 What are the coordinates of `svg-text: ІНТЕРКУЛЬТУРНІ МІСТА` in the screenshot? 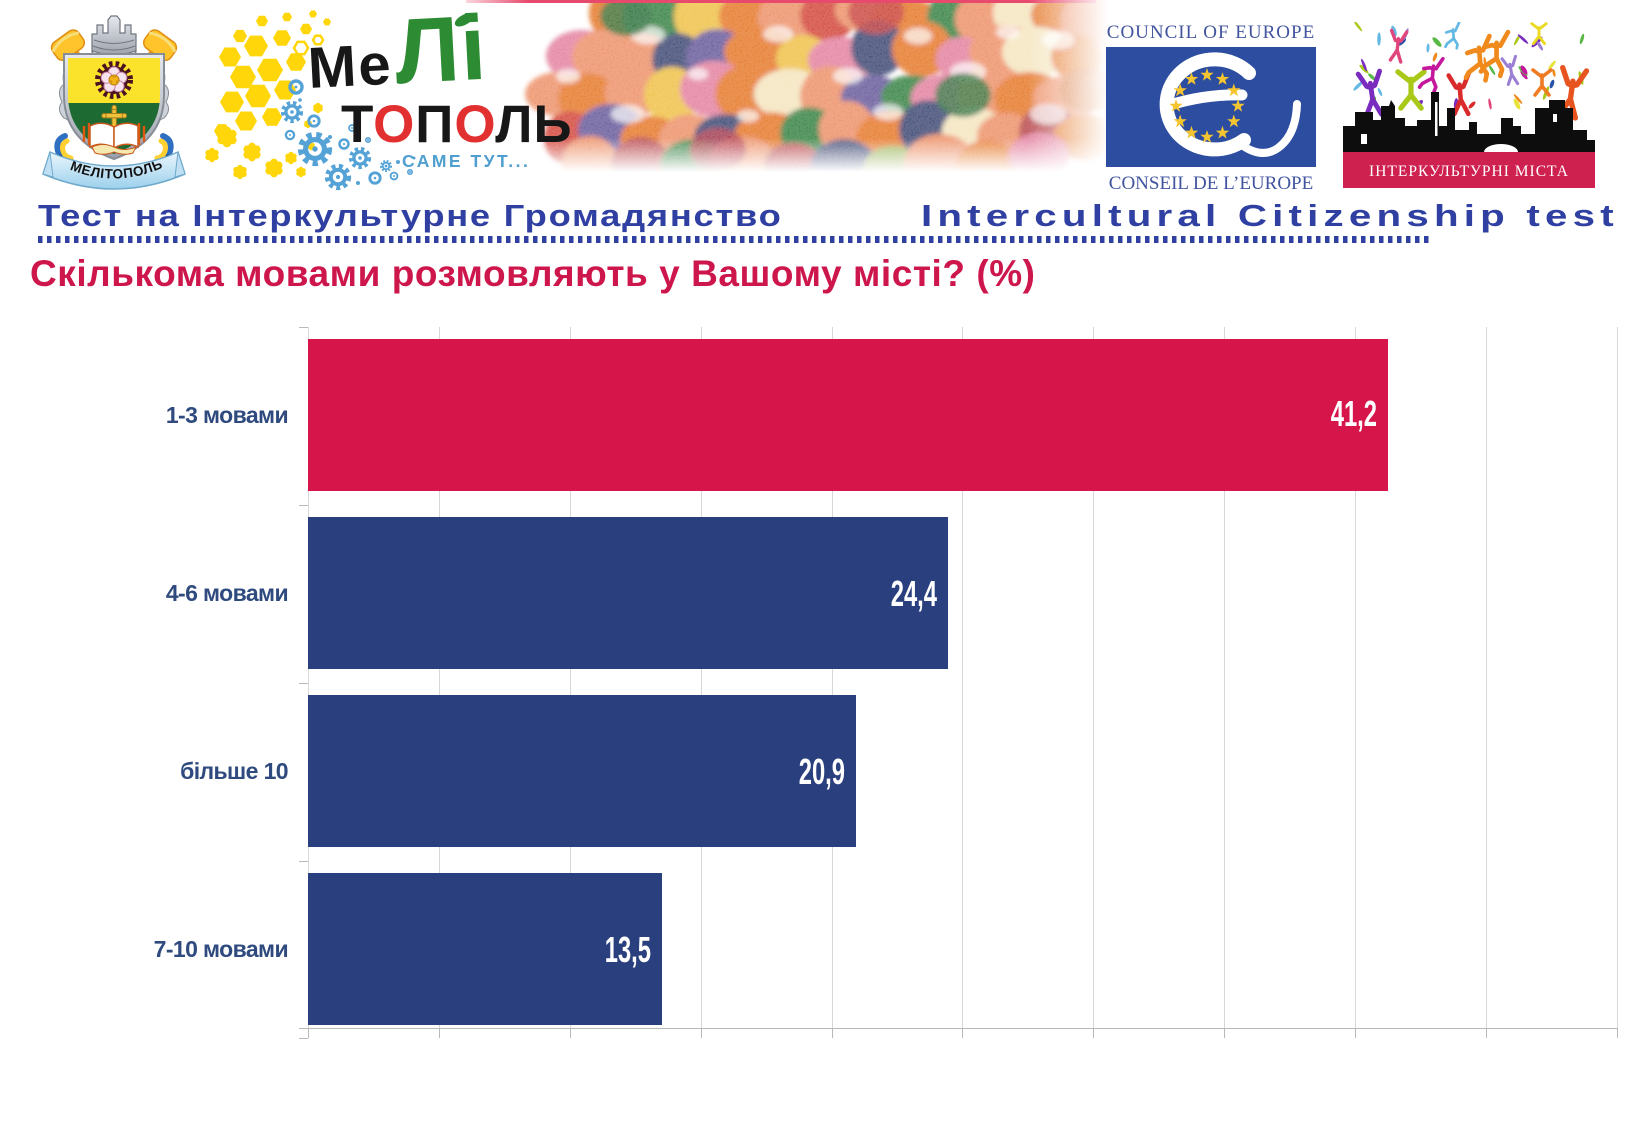 It's located at (1469, 171).